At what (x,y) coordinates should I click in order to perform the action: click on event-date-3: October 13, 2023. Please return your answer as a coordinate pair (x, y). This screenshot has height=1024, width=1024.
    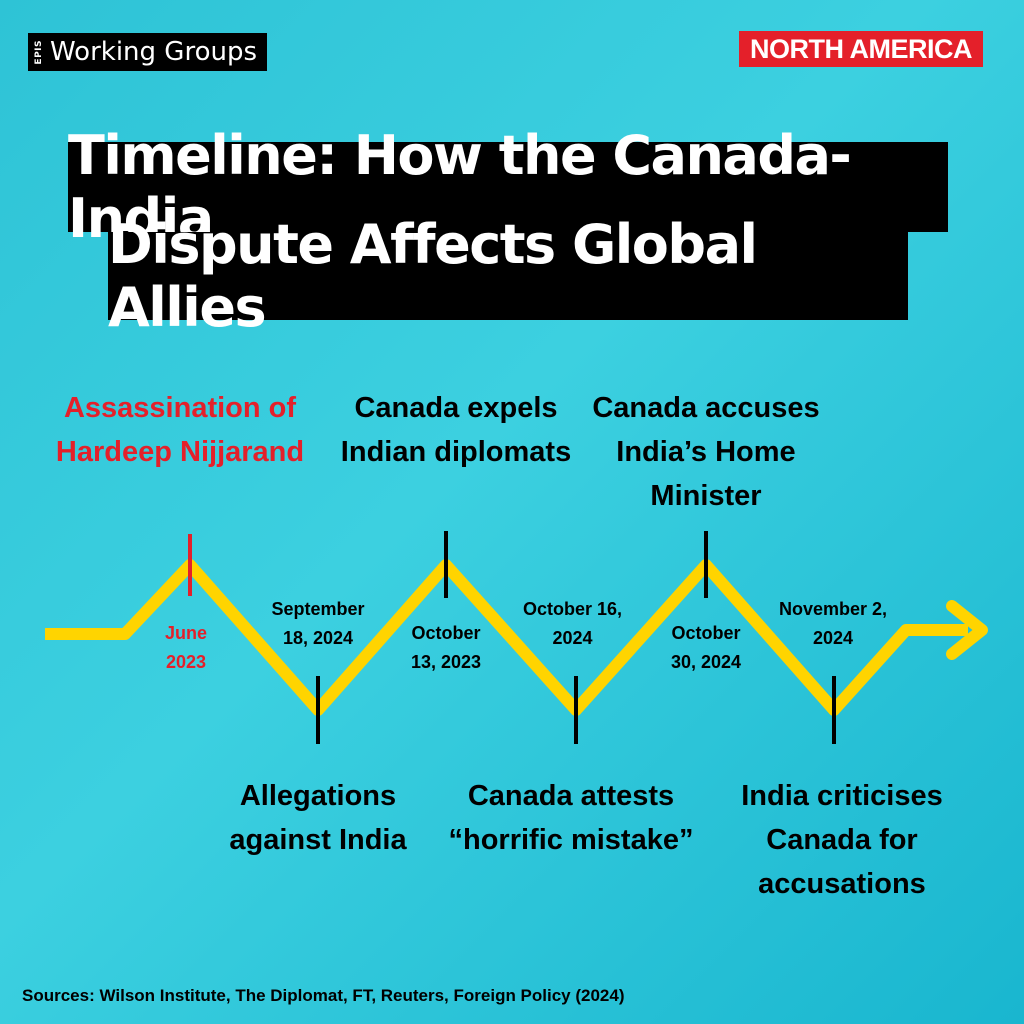
    Looking at the image, I should click on (446, 648).